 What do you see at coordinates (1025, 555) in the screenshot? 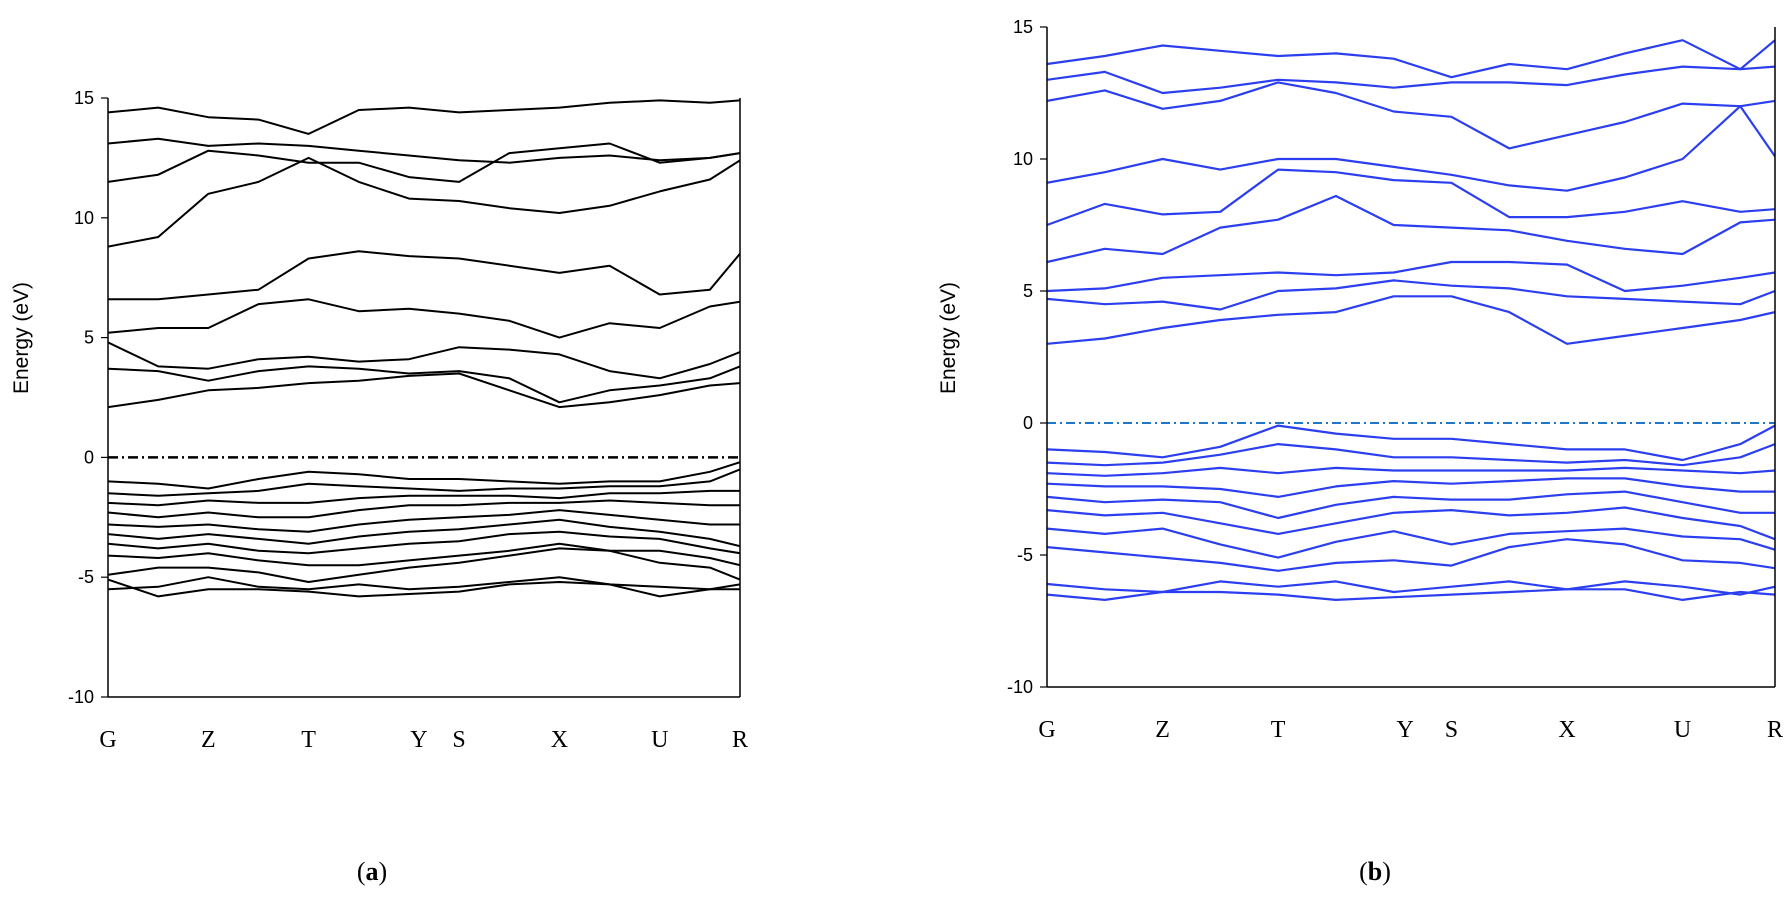
I see `y-tick-label-b: -5` at bounding box center [1025, 555].